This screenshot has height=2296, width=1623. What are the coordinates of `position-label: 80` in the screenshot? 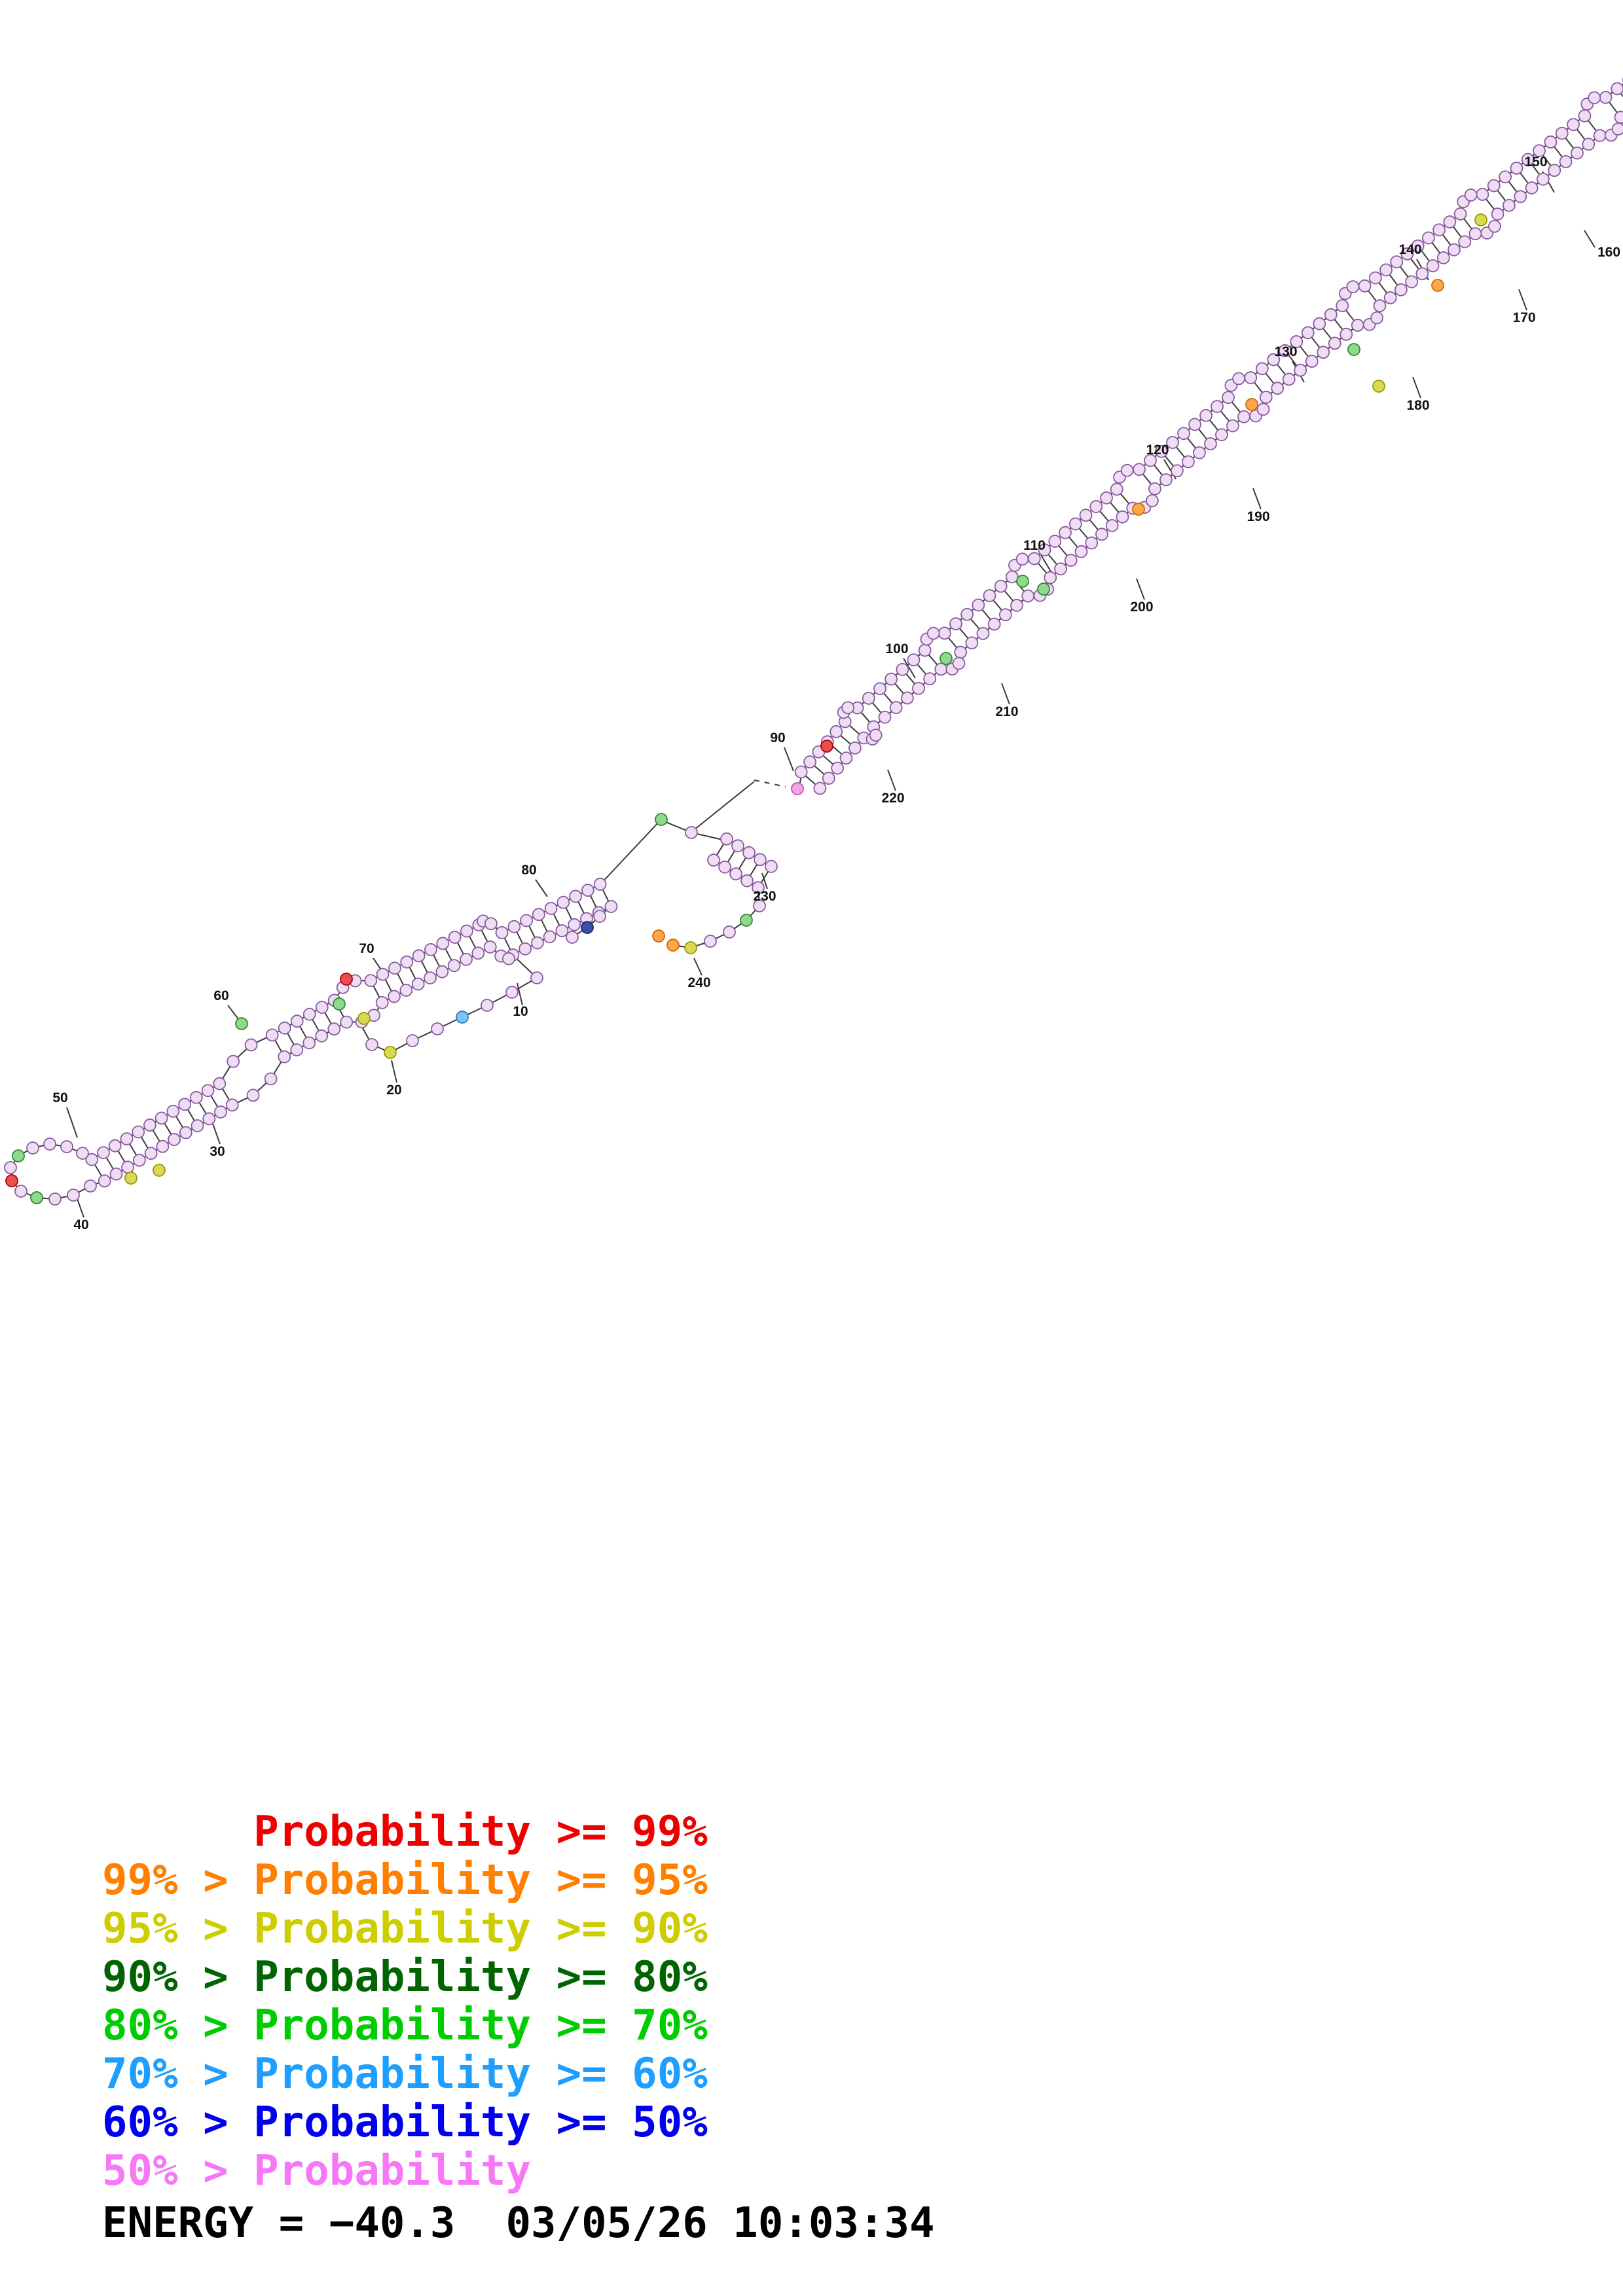 It's located at (528, 870).